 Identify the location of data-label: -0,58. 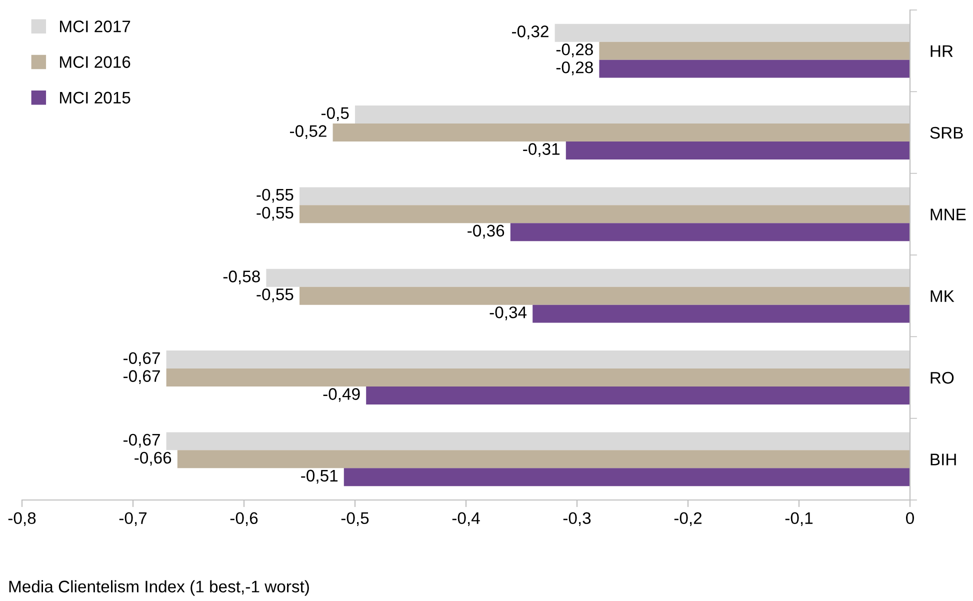
(241, 277).